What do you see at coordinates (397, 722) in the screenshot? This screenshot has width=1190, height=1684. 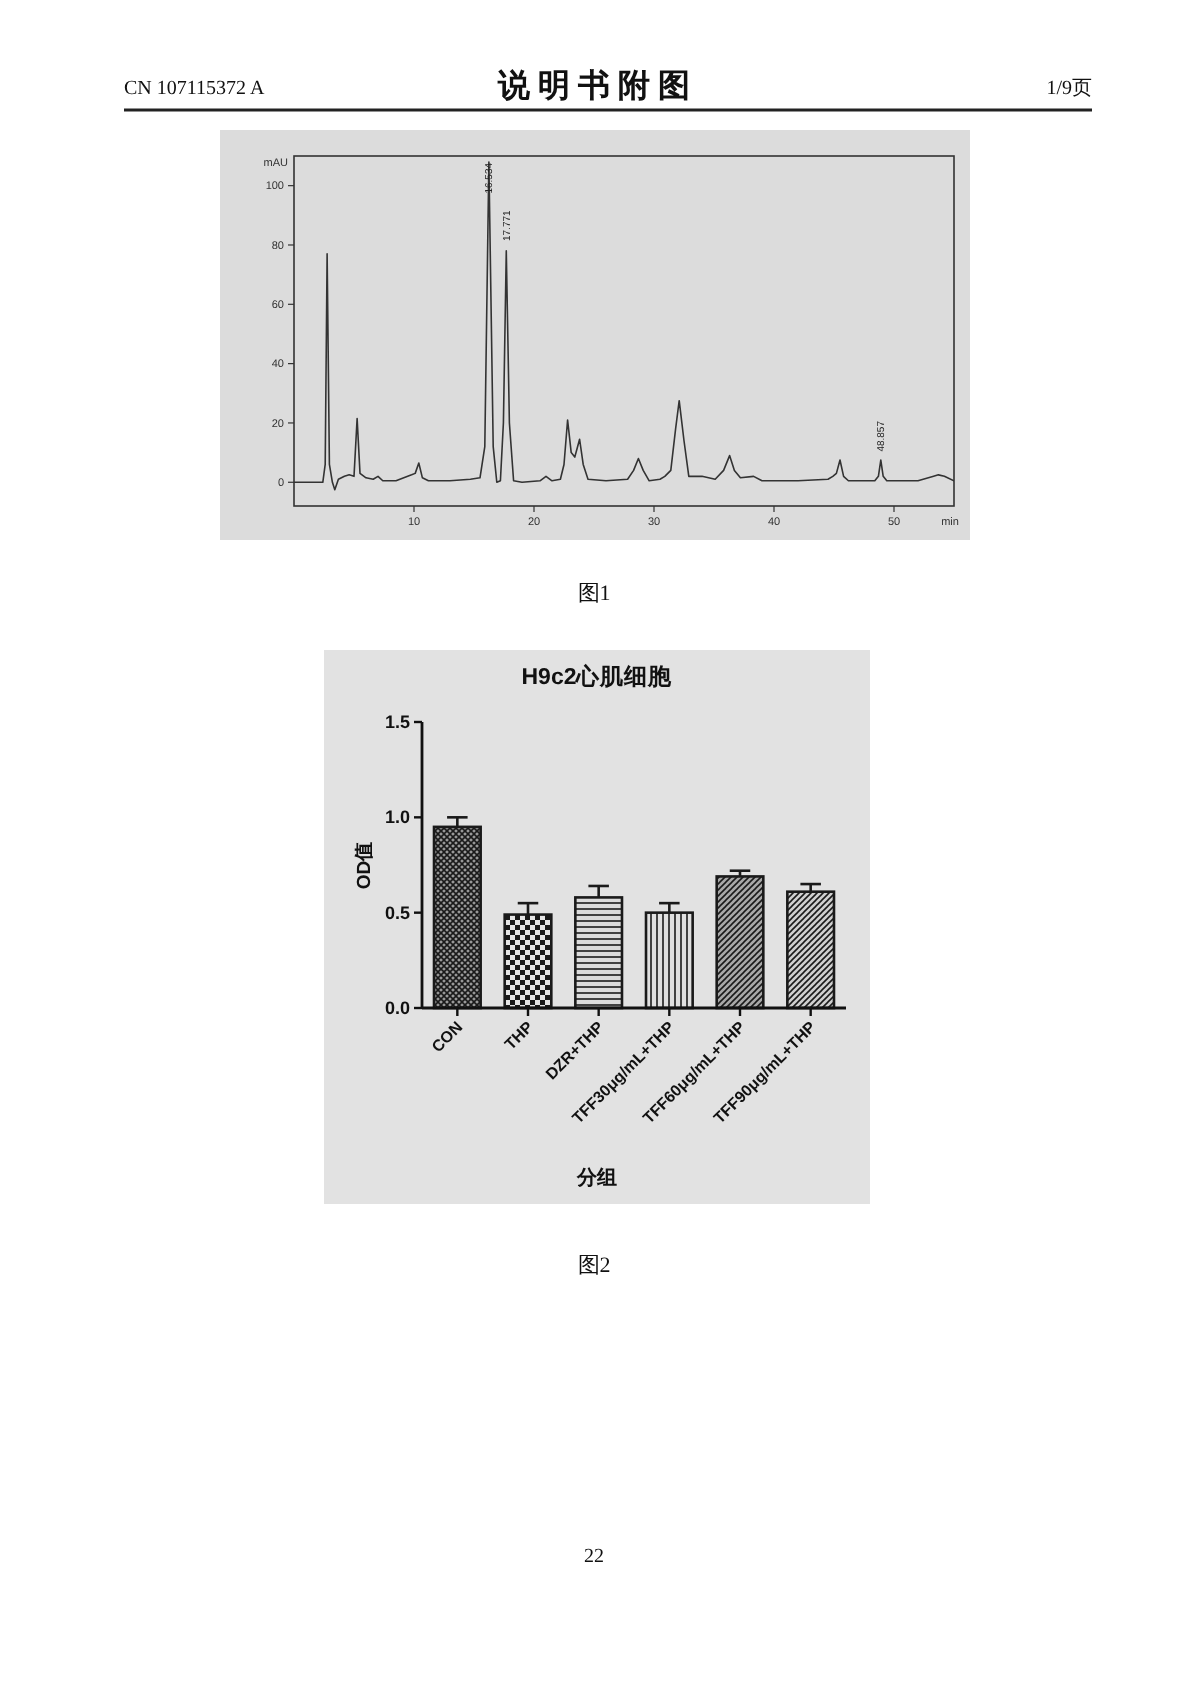 I see `y-tick-label: 1.5` at bounding box center [397, 722].